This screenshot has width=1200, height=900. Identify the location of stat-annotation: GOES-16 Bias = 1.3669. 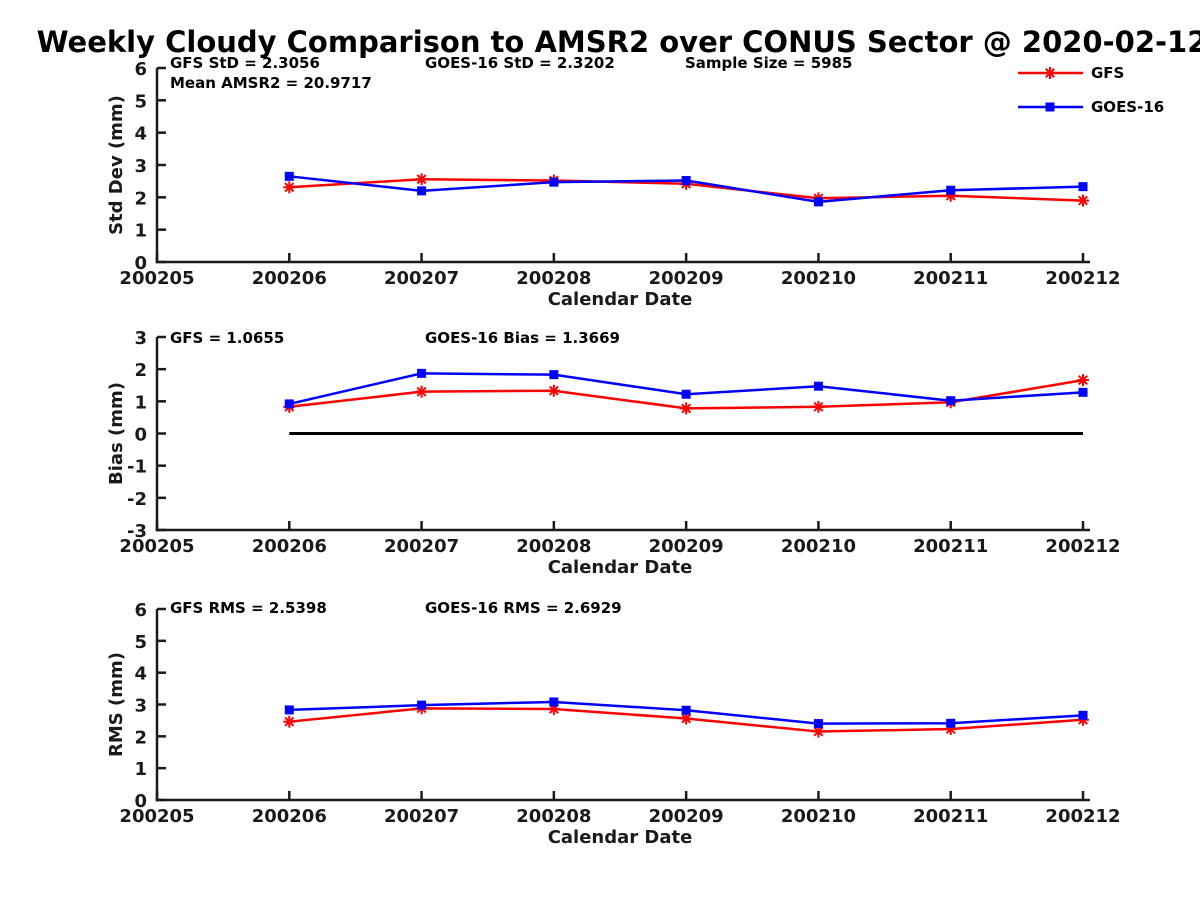
(522, 338).